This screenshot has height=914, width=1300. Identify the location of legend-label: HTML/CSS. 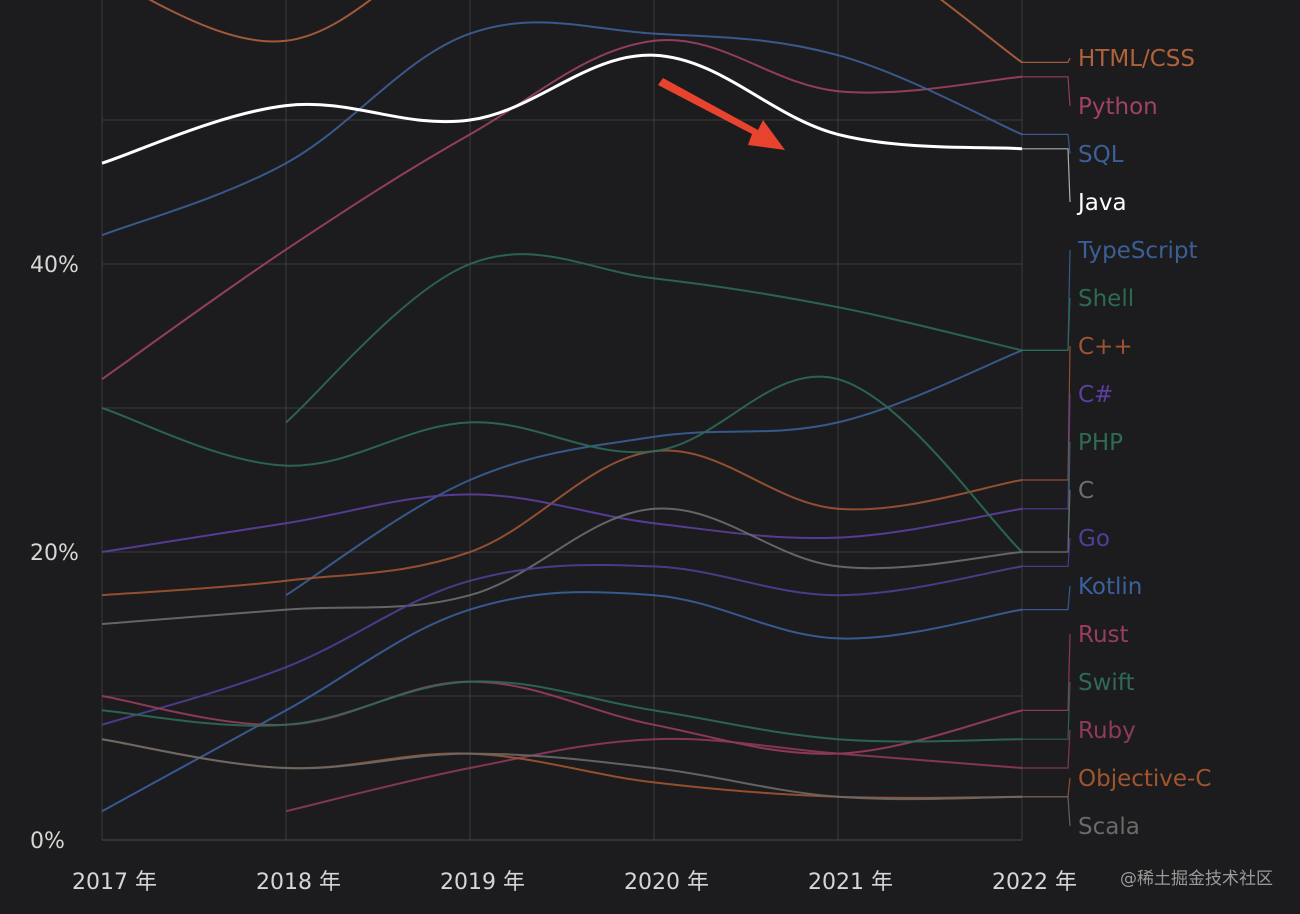
(1136, 59).